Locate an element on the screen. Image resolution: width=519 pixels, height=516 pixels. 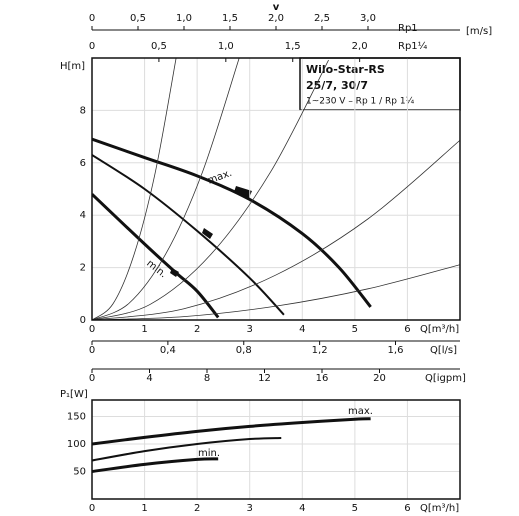
axis-label: Rp1¼ is located at coordinates (413, 46).